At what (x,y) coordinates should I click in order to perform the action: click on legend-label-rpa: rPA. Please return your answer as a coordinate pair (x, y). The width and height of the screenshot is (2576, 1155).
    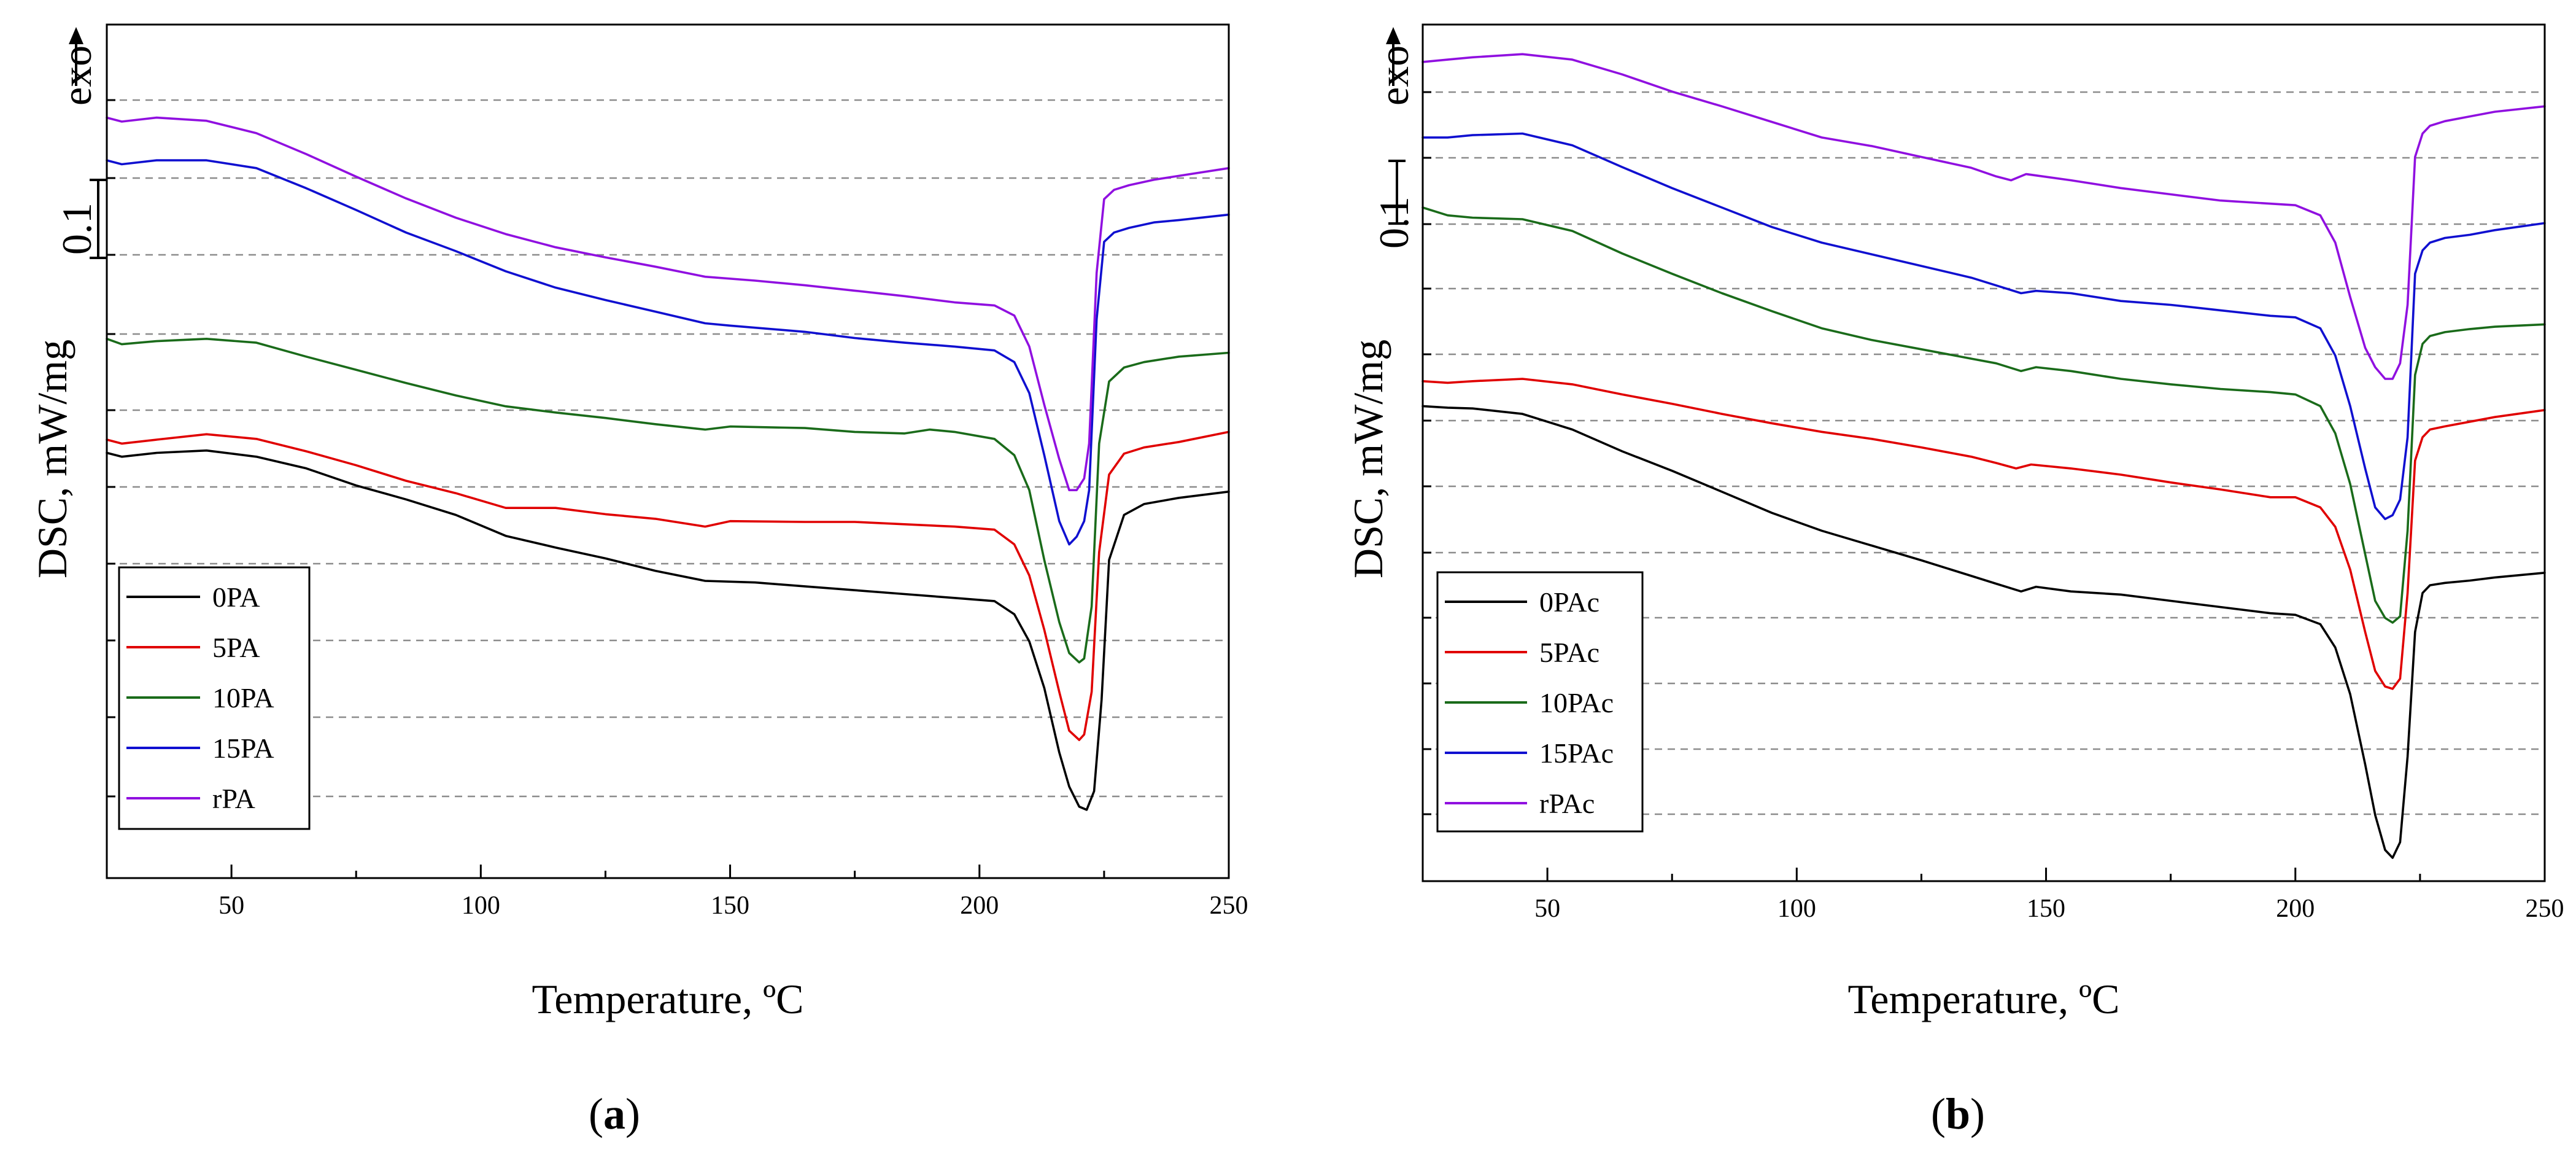
    Looking at the image, I should click on (233, 798).